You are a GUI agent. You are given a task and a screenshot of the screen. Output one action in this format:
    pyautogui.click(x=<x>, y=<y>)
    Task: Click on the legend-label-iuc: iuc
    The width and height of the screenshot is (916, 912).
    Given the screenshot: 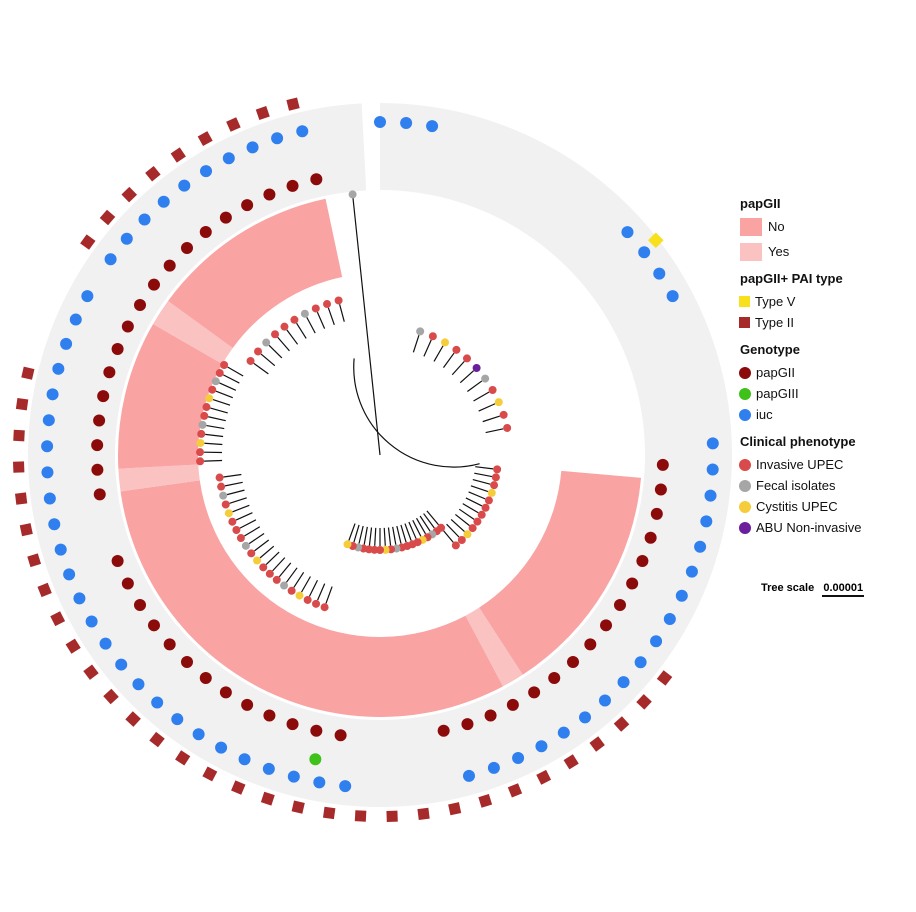 What is the action you would take?
    pyautogui.click(x=764, y=414)
    